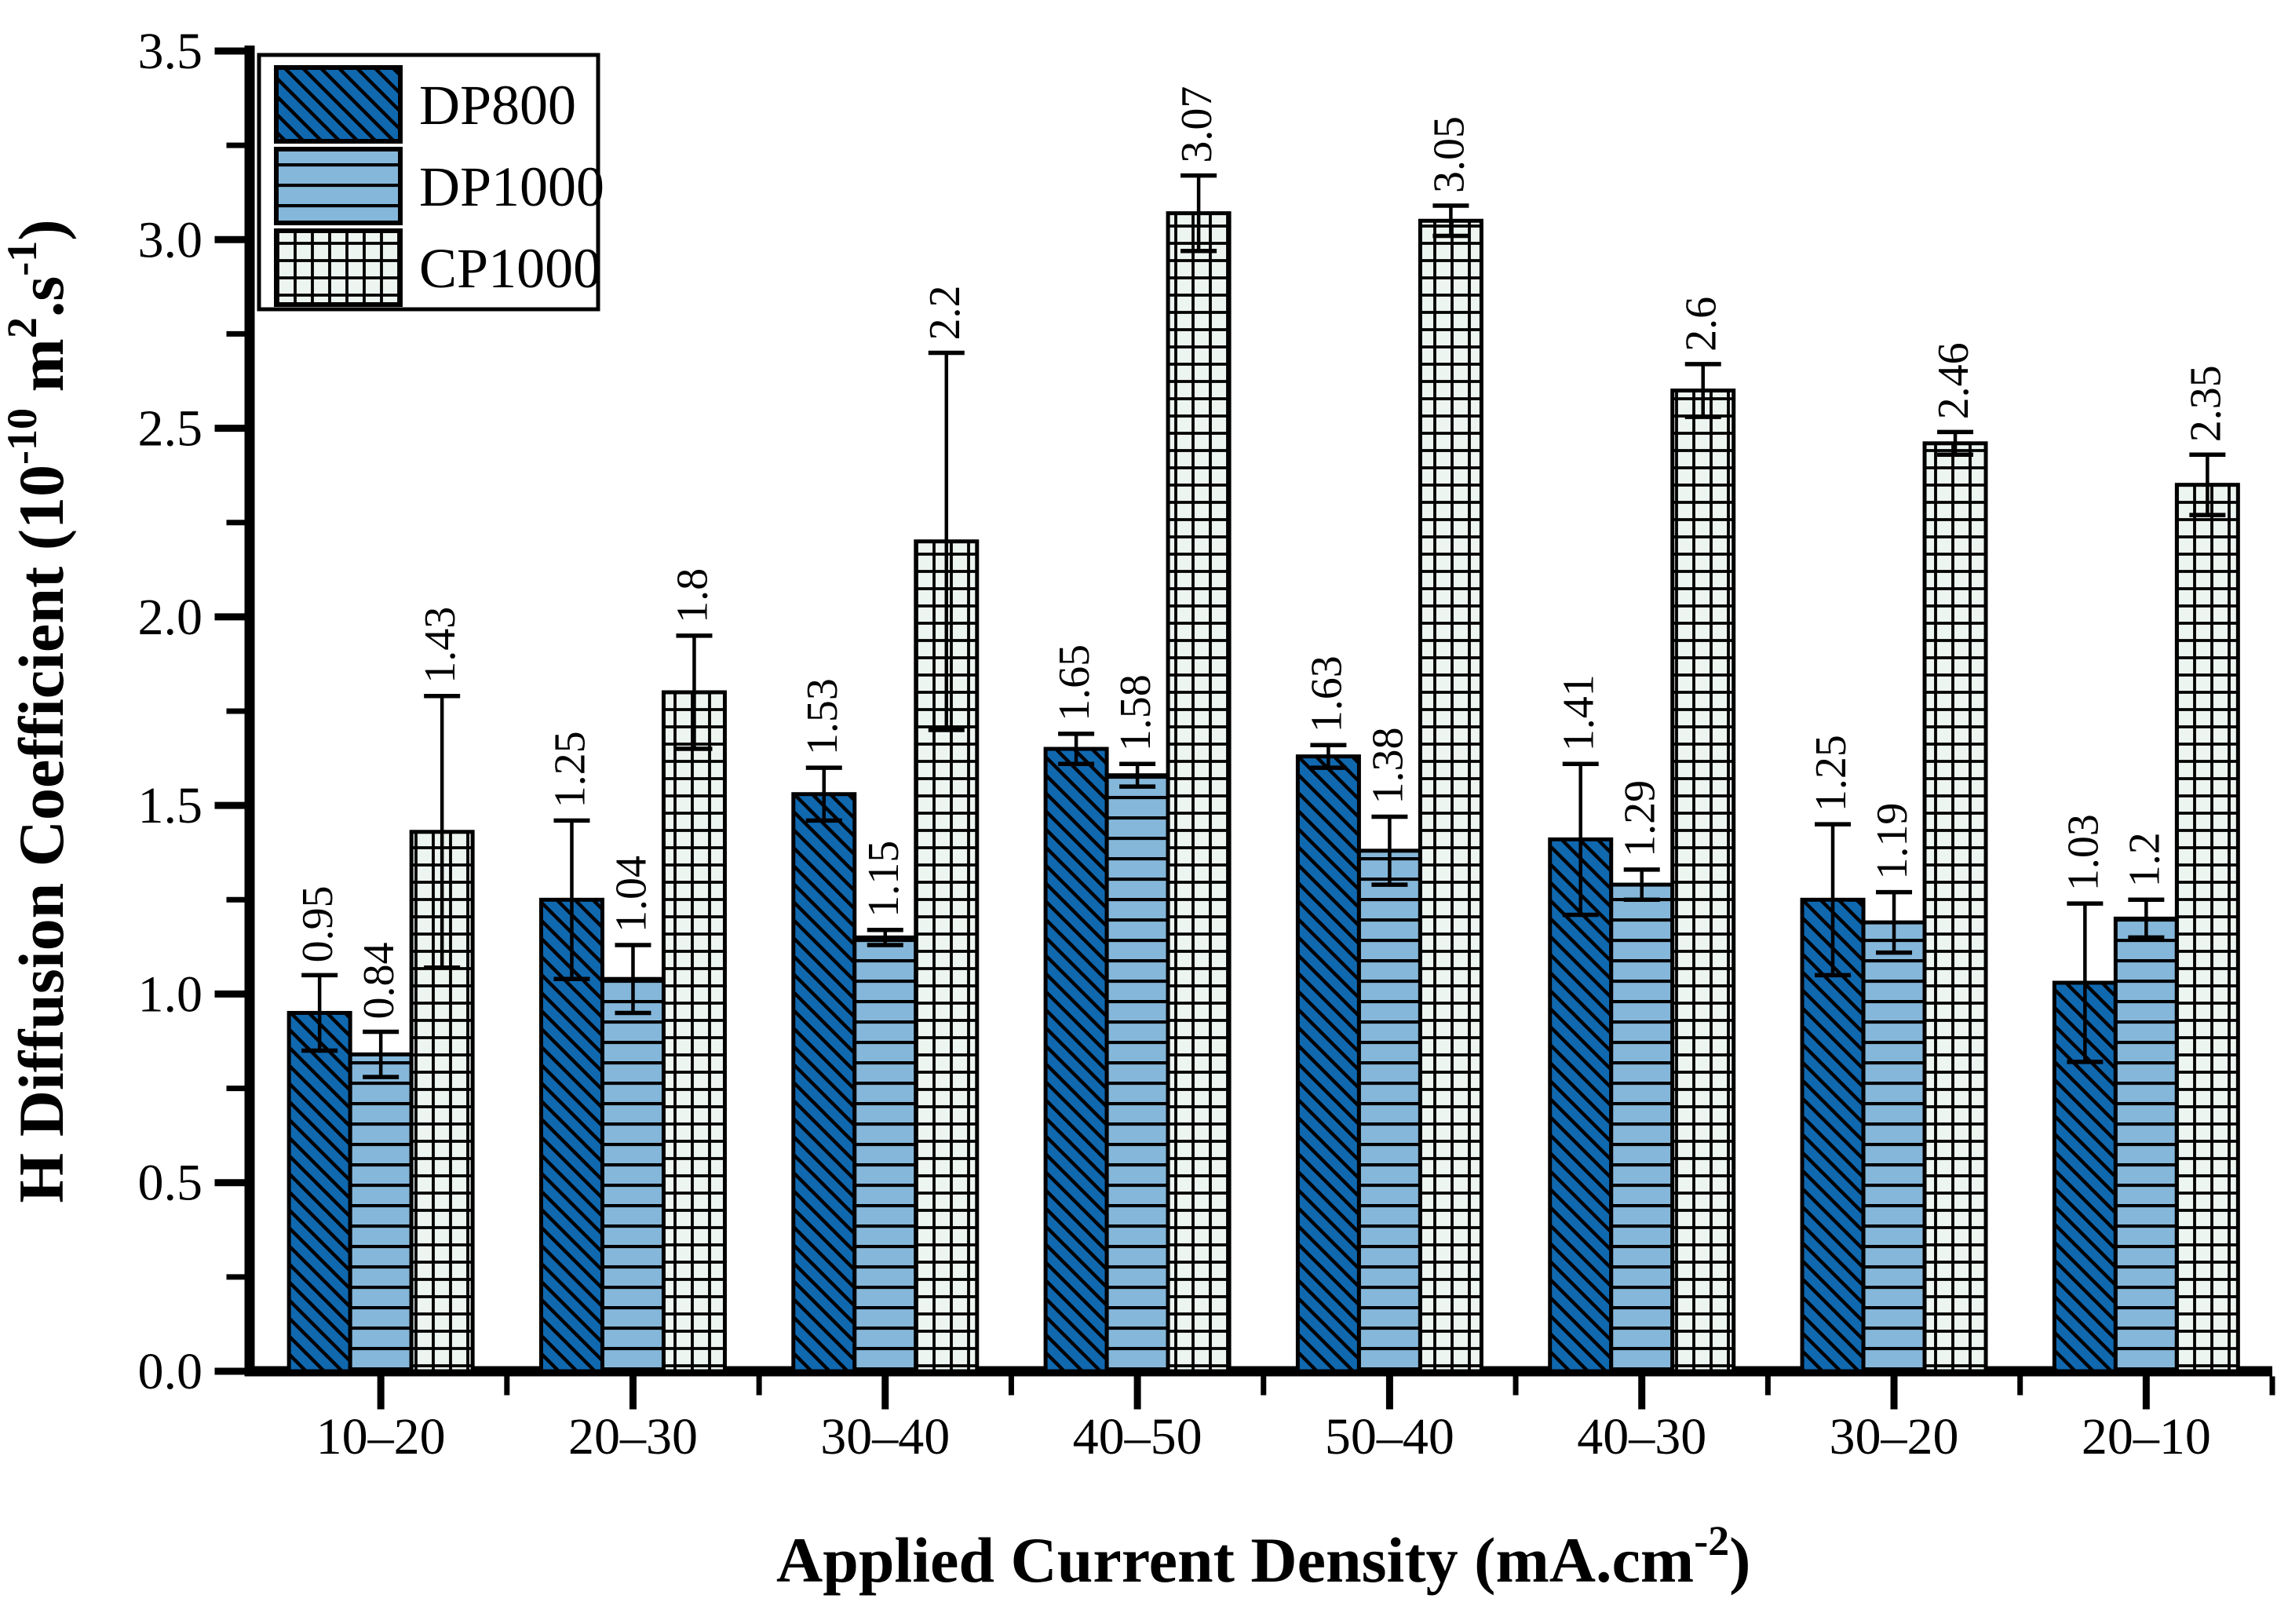 This screenshot has width=2288, height=1624. What do you see at coordinates (2207, 928) in the screenshot?
I see `bar-cp1000-20–10` at bounding box center [2207, 928].